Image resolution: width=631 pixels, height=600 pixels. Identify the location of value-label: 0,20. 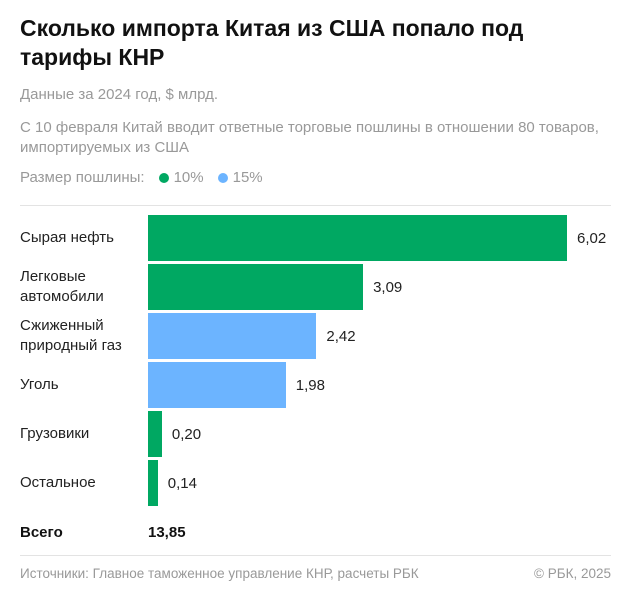
(186, 434).